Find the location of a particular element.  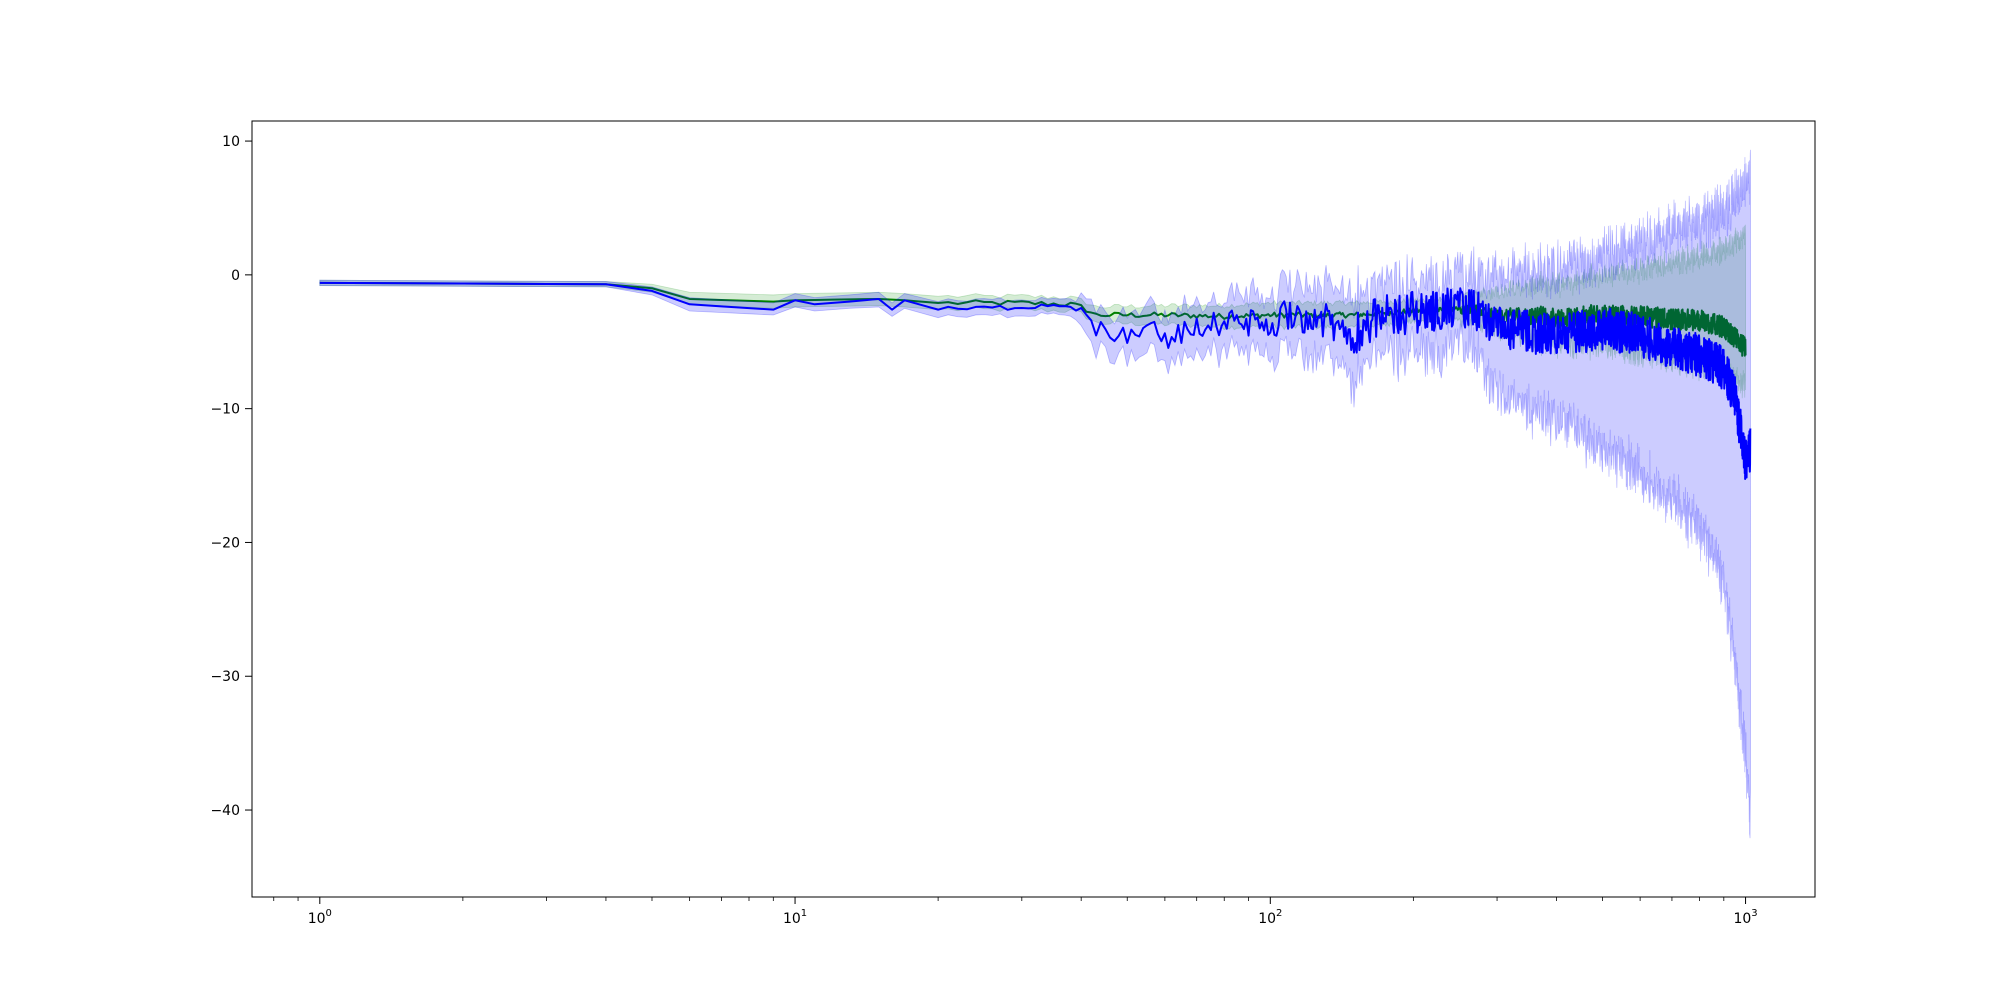

x-tick-label: 10¹ is located at coordinates (795, 917).